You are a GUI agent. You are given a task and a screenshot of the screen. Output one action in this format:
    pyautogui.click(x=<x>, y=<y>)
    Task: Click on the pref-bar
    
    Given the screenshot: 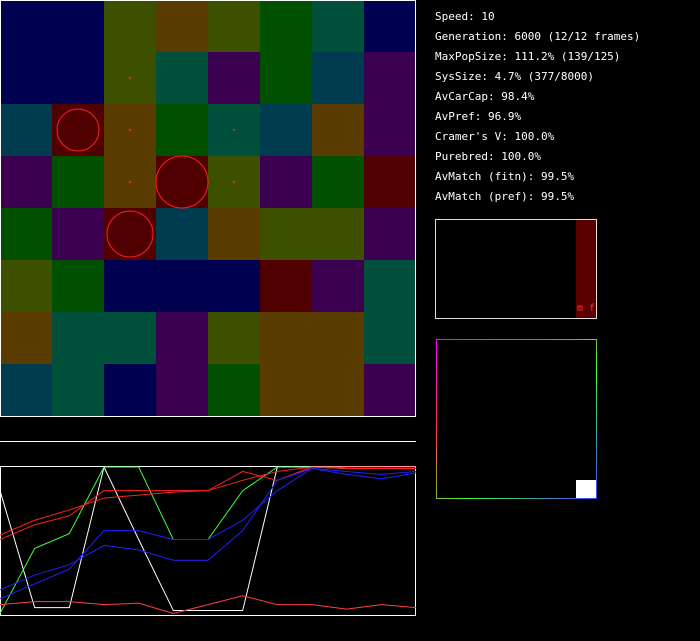 What is the action you would take?
    pyautogui.click(x=586, y=269)
    